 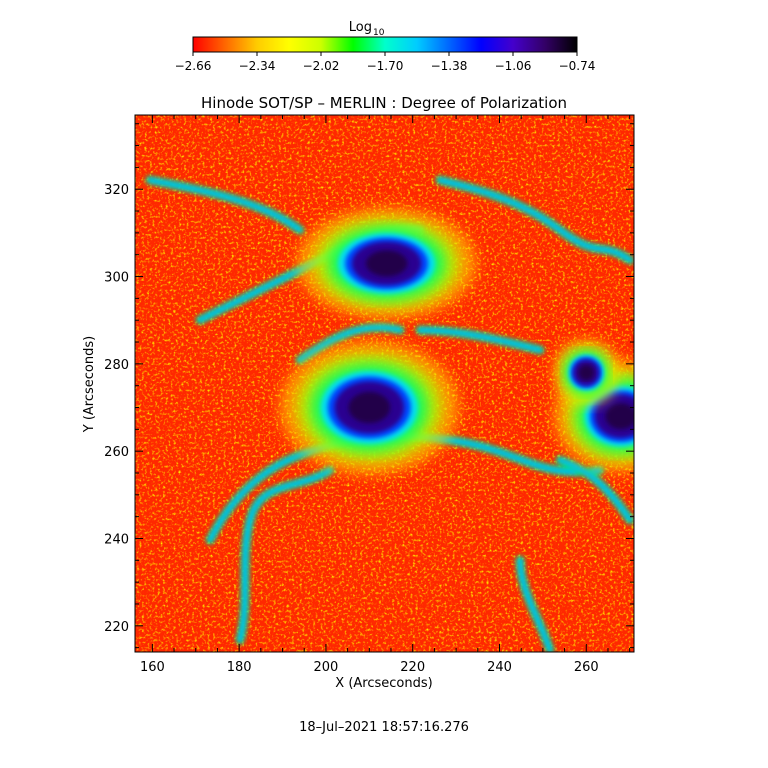 I want to click on spot-sunspot, so click(x=369, y=407).